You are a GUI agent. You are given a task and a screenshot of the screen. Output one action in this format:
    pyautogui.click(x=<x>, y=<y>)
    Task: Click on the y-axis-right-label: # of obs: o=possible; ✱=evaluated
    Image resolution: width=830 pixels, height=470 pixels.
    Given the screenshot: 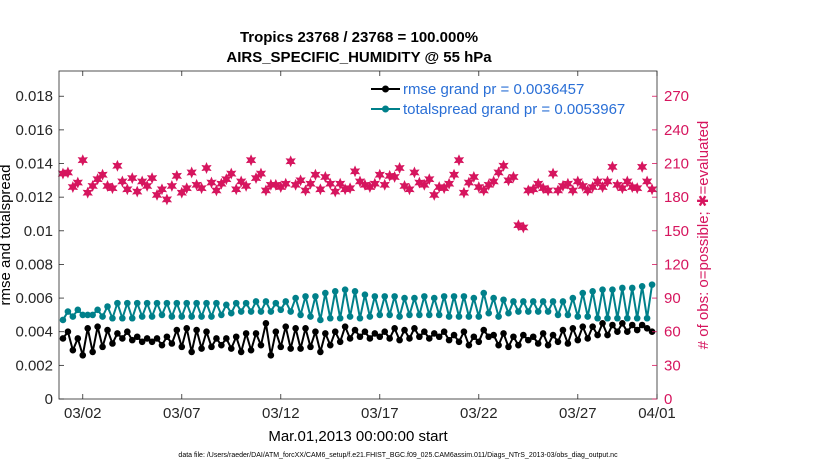 What is the action you would take?
    pyautogui.click(x=703, y=235)
    